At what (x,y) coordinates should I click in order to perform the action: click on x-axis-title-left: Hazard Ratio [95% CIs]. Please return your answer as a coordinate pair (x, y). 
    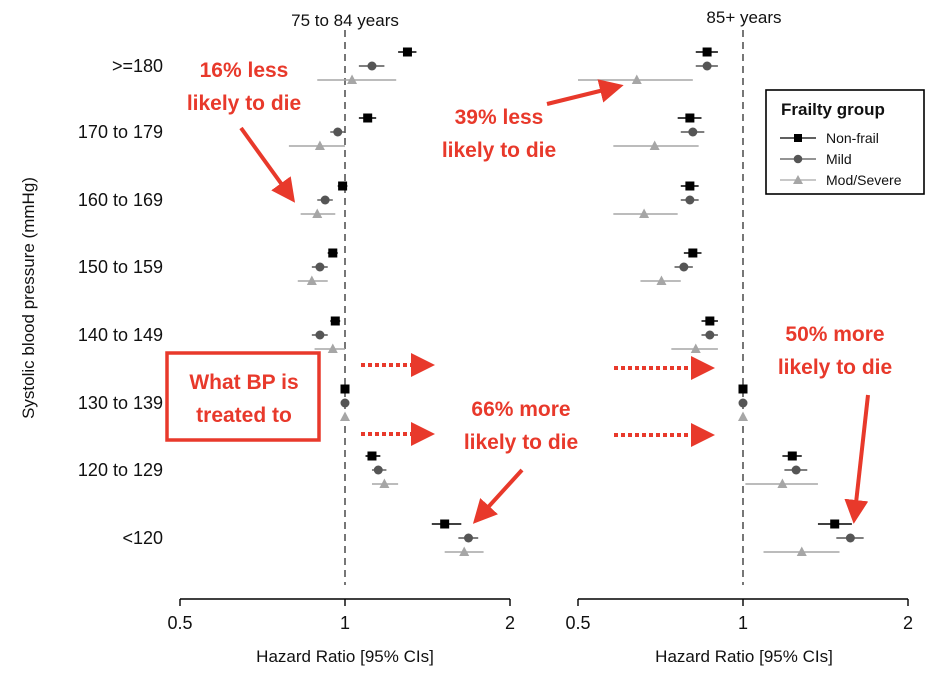
    Looking at the image, I should click on (345, 656).